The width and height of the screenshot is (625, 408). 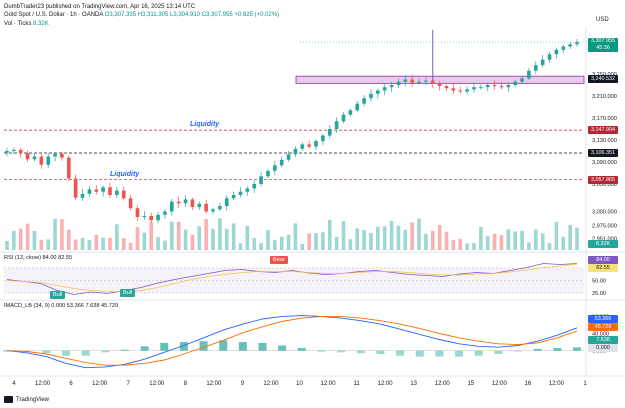 What do you see at coordinates (603, 319) in the screenshot?
I see `macd-value-tag: 53.366` at bounding box center [603, 319].